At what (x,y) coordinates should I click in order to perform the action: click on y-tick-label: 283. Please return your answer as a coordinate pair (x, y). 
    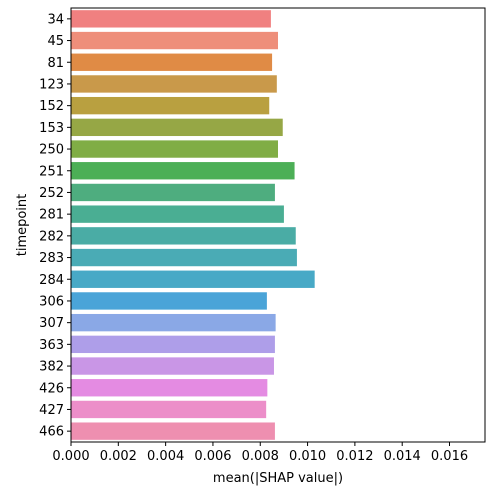
    Looking at the image, I should click on (51, 258).